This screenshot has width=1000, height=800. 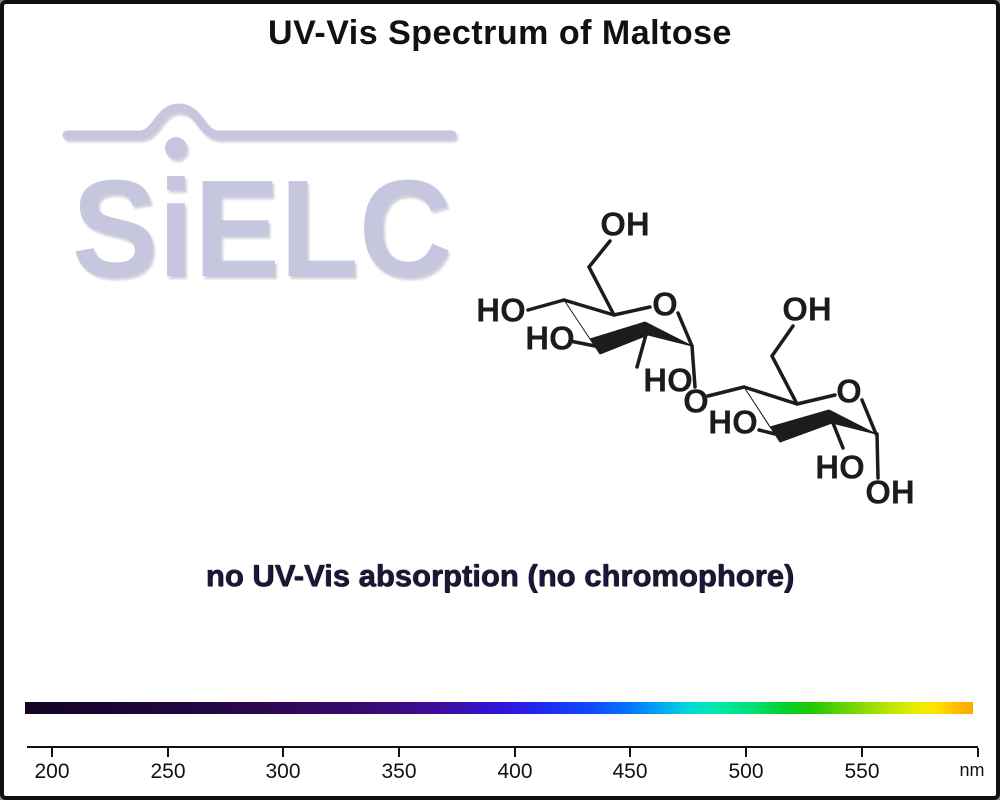 What do you see at coordinates (693, 366) in the screenshot?
I see `bond-anomeric-left` at bounding box center [693, 366].